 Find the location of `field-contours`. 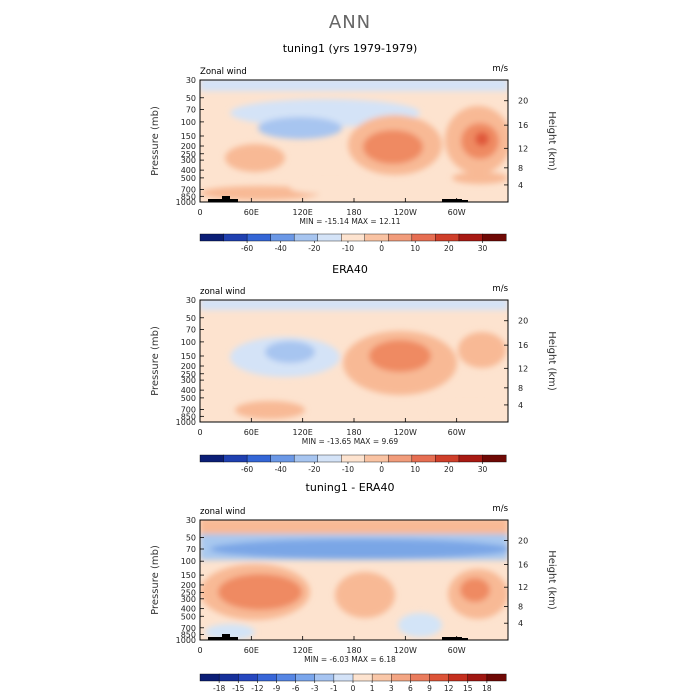

field-contours is located at coordinates (354, 580).